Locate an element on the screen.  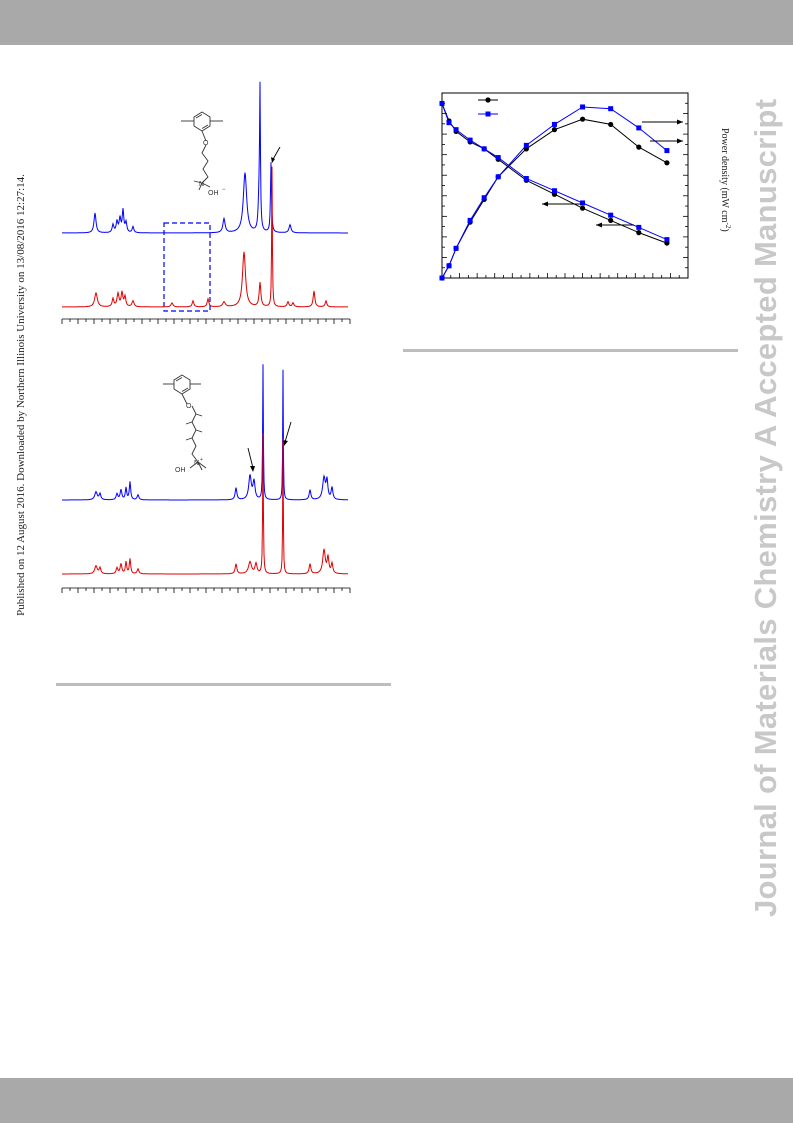
right-axis-label: Power density (mW cm-2) is located at coordinates (725, 180).